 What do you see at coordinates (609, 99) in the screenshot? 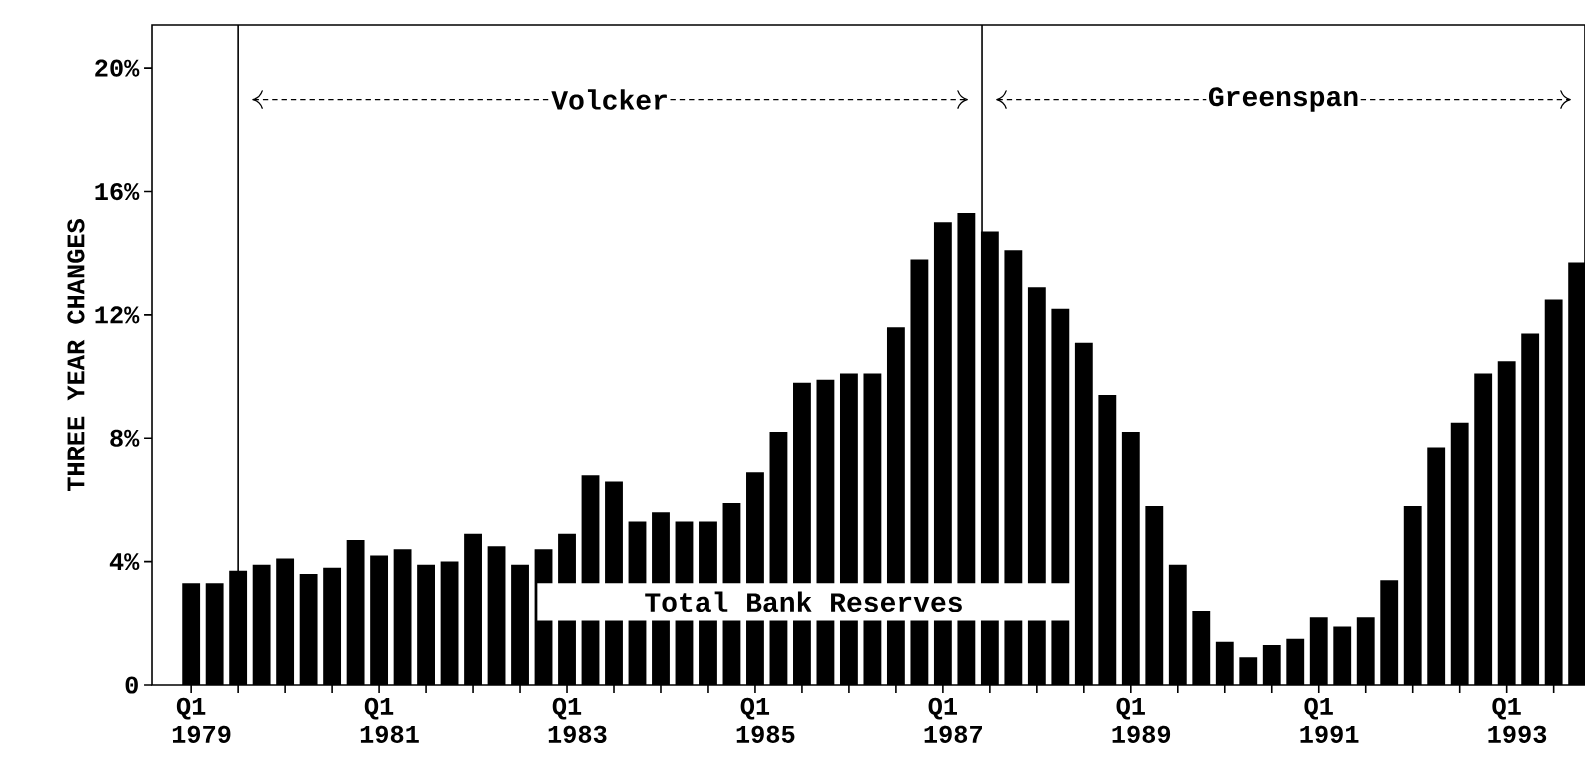
I see `annotation: Volcker` at bounding box center [609, 99].